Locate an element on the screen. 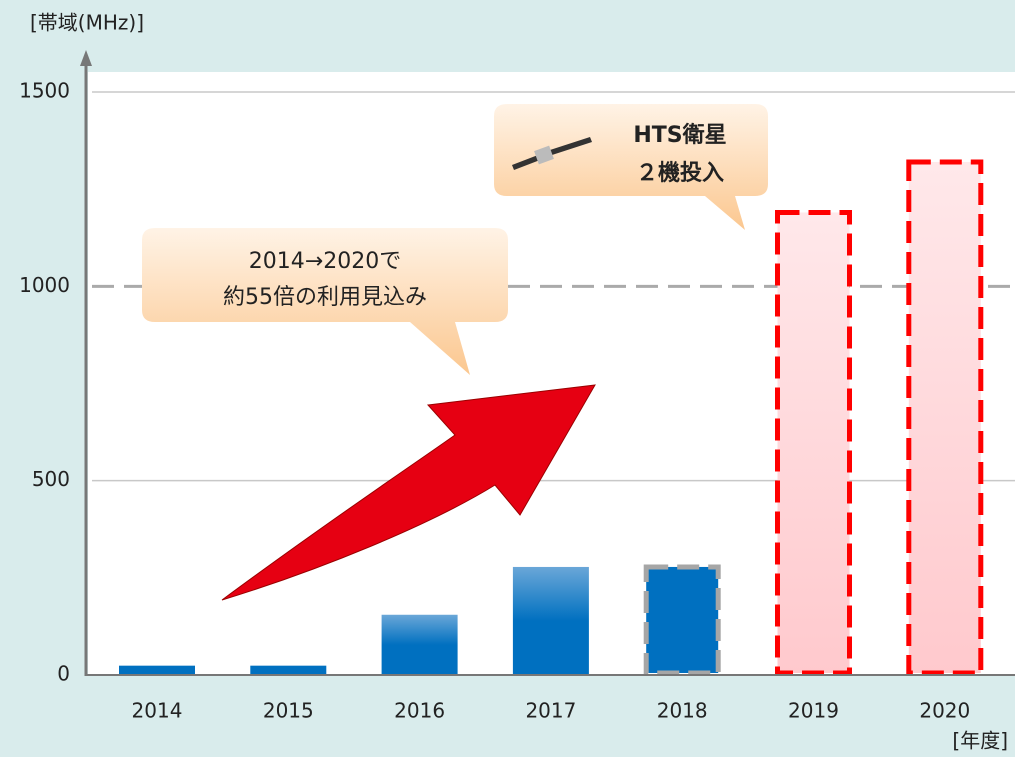 The width and height of the screenshot is (1015, 757). x-tick-label: 2019 is located at coordinates (813, 711).